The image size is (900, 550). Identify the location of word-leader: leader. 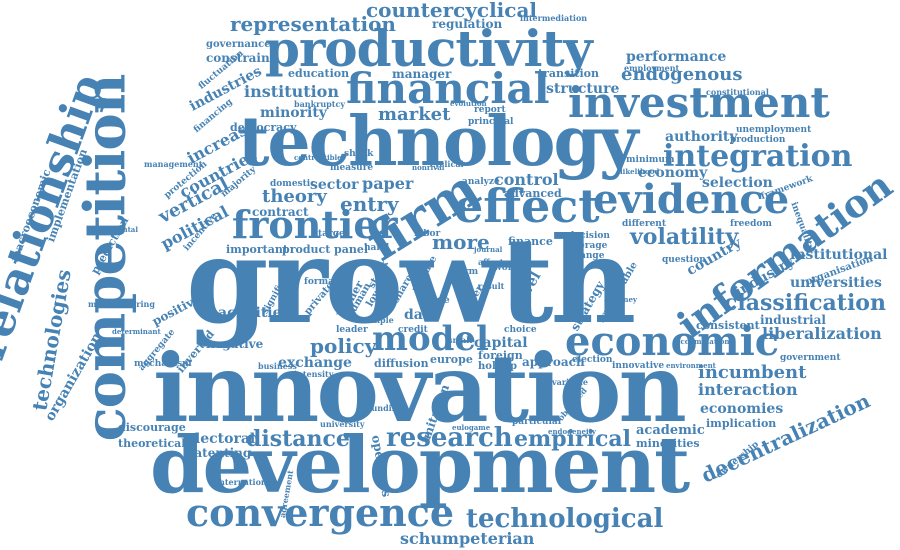
(352, 330).